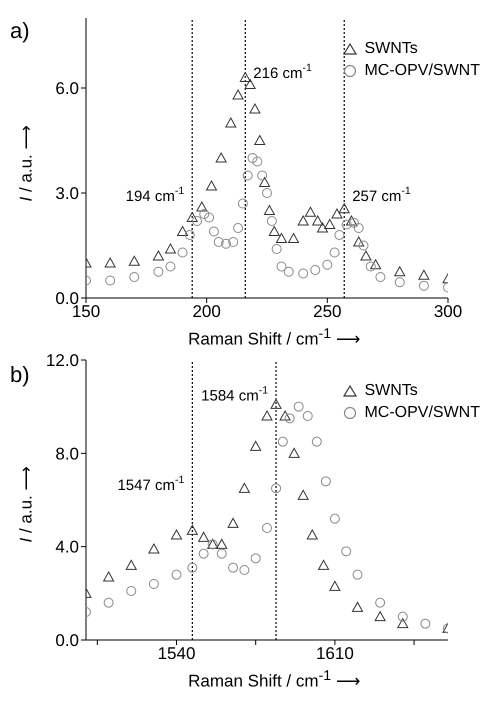 Image resolution: width=488 pixels, height=706 pixels. Describe the element at coordinates (67, 640) in the screenshot. I see `y-tick-label: 0.0` at that location.